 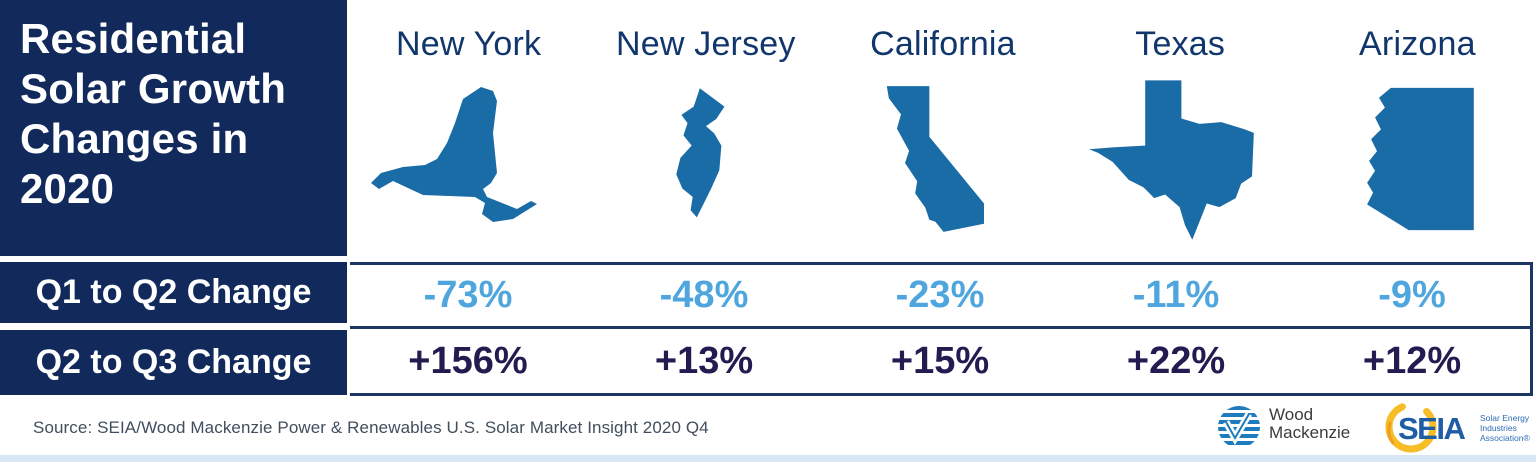 What do you see at coordinates (705, 43) in the screenshot?
I see `state-name-new-jersey: New Jersey` at bounding box center [705, 43].